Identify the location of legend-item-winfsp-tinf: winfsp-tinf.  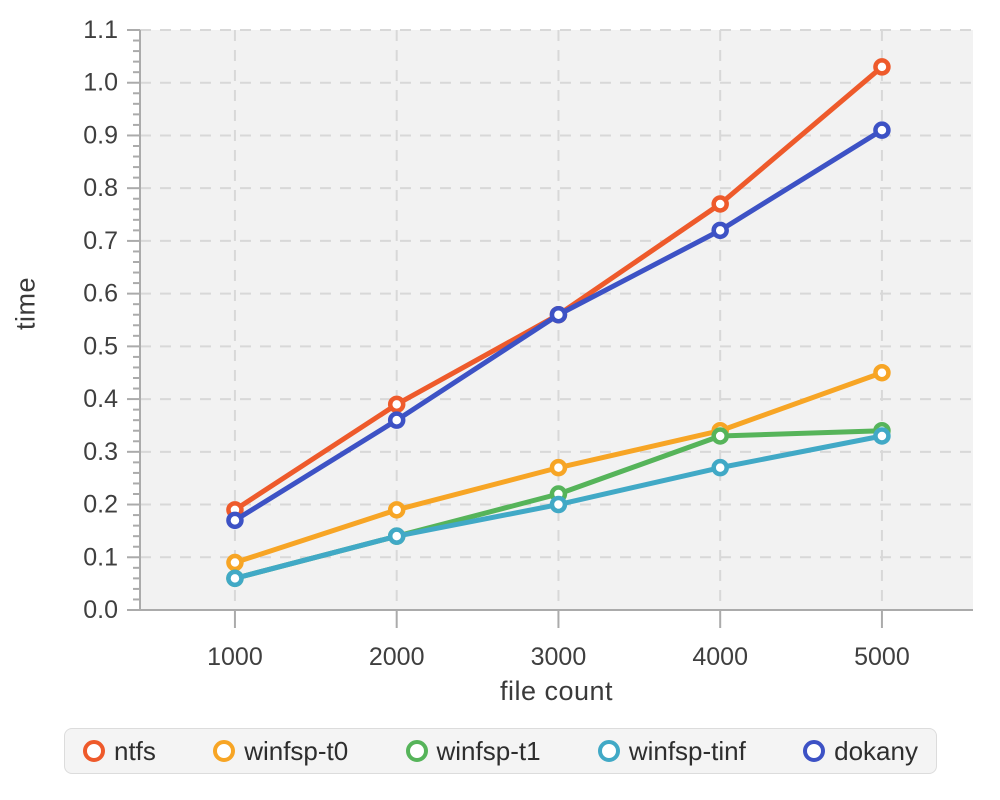
(671, 751).